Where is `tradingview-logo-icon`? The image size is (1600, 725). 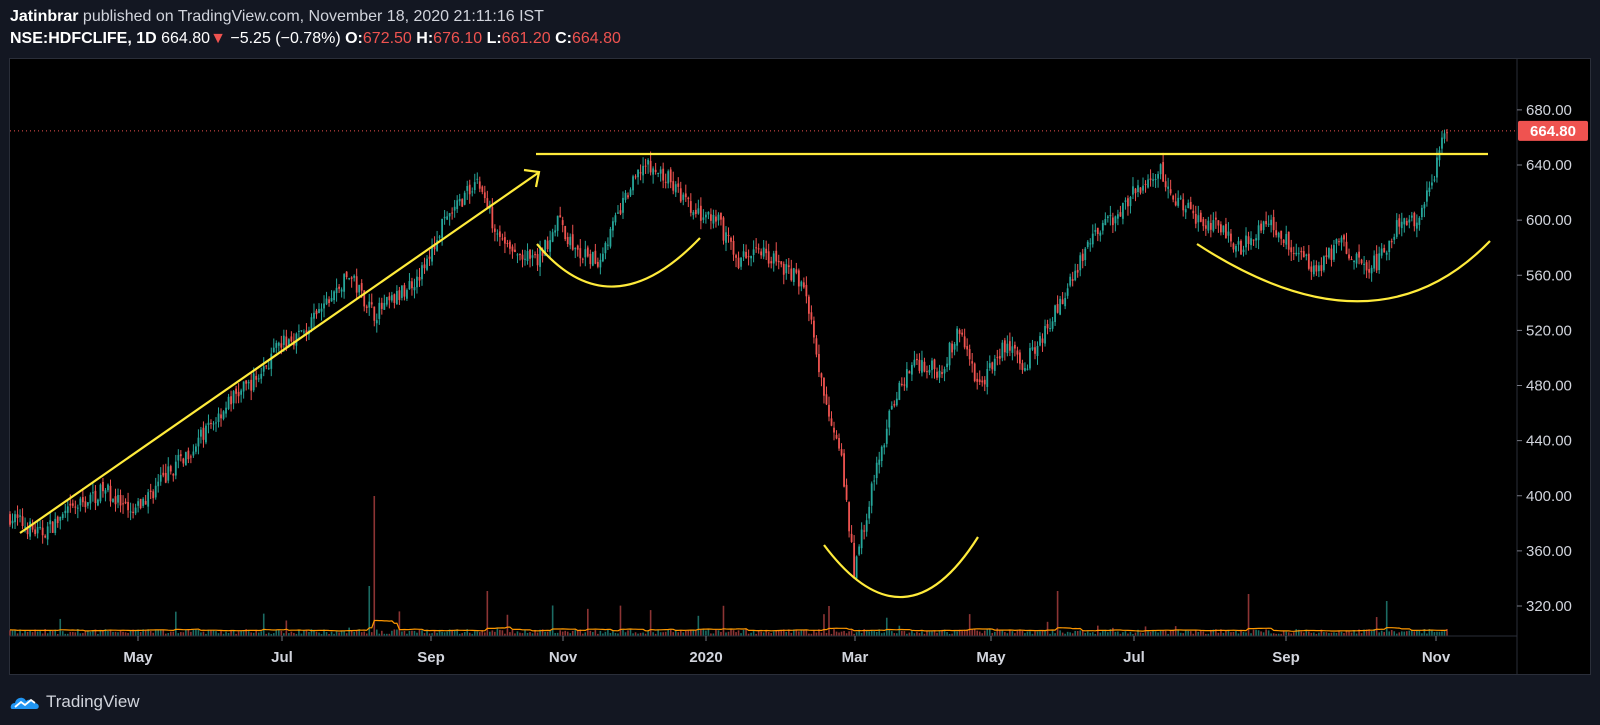
tradingview-logo-icon is located at coordinates (25, 702).